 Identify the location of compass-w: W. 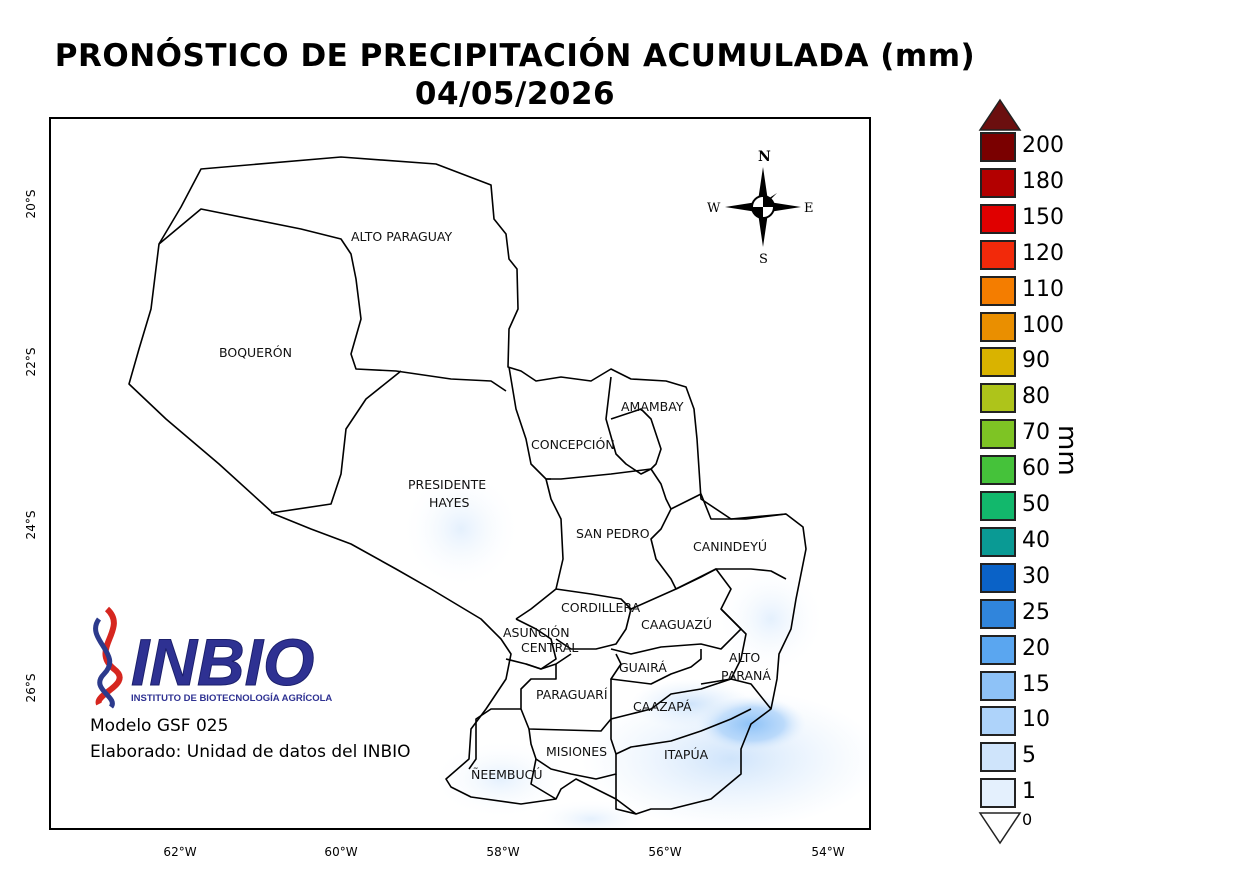
(714, 208).